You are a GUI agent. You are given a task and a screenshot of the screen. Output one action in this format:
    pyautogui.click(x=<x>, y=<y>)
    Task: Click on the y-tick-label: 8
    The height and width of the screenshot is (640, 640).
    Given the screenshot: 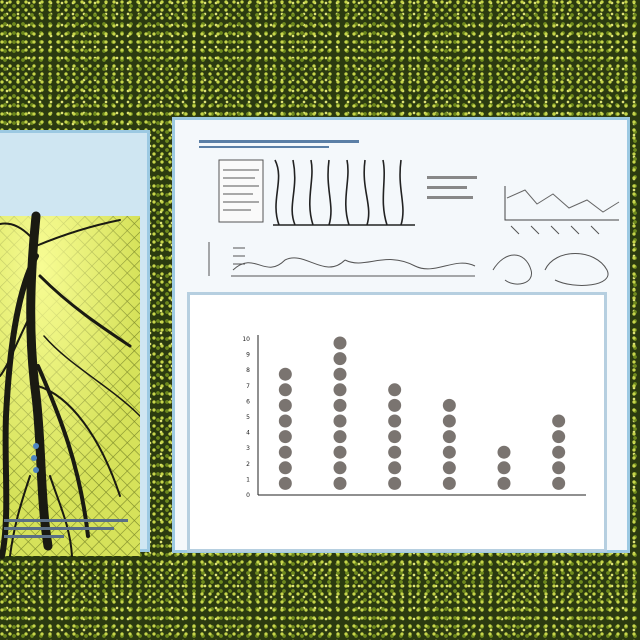 What is the action you would take?
    pyautogui.click(x=248, y=370)
    